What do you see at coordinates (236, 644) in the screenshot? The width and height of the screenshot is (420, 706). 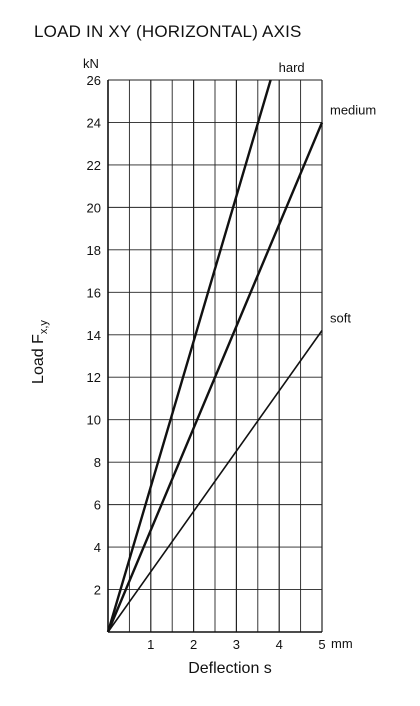 I see `x-tick-label: 3` at bounding box center [236, 644].